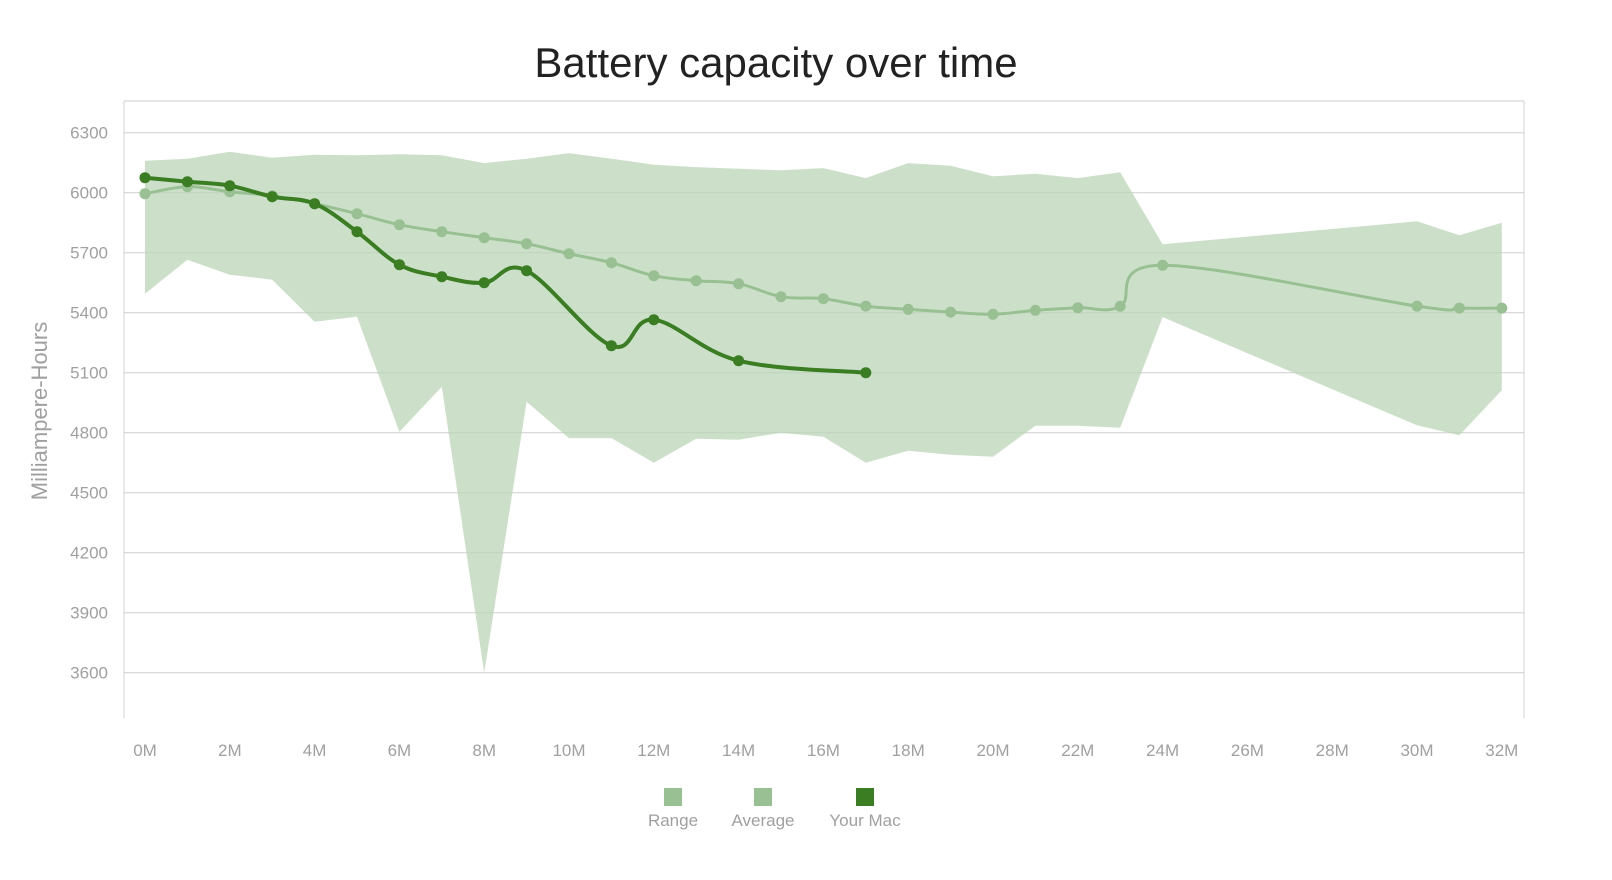  Describe the element at coordinates (1162, 750) in the screenshot. I see `x-tick-label: 24M` at that location.